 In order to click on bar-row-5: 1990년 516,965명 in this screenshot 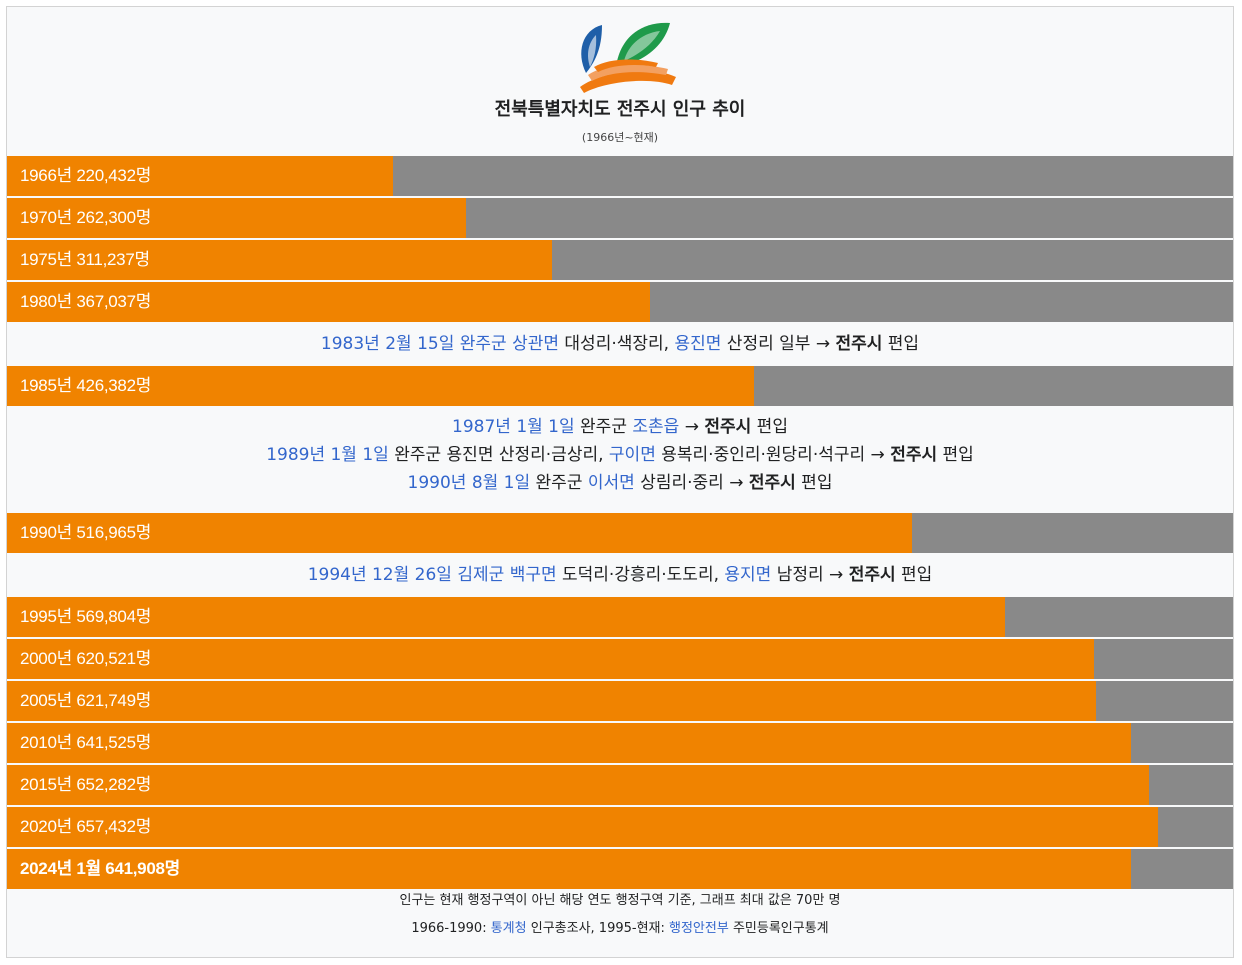, I will do `click(620, 533)`.